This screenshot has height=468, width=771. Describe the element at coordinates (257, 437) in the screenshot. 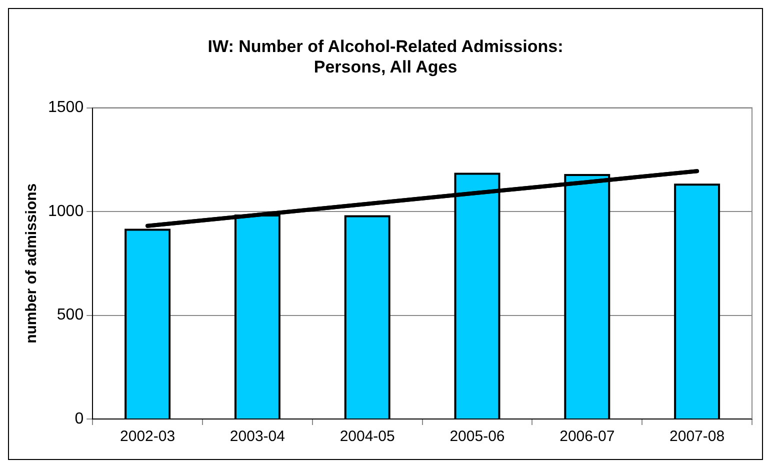

I see `x-tick-label: 2003-04` at that location.